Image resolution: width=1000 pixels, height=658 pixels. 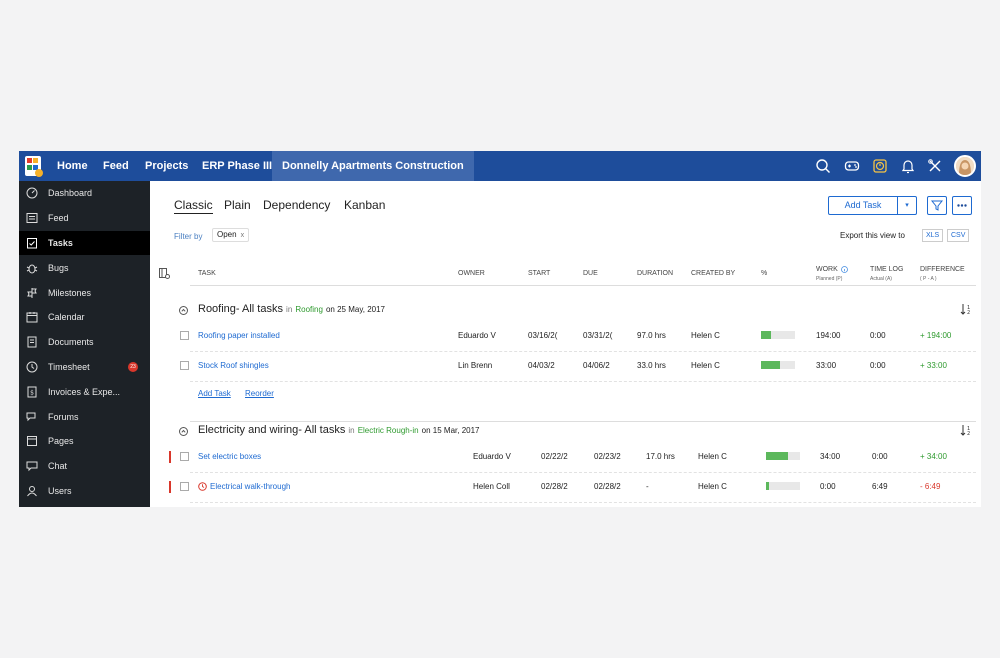 I want to click on search-icon, so click(x=823, y=166).